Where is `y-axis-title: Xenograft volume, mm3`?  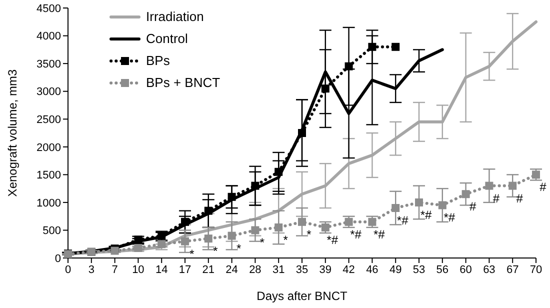 y-axis-title: Xenograft volume, mm3 is located at coordinates (12, 132).